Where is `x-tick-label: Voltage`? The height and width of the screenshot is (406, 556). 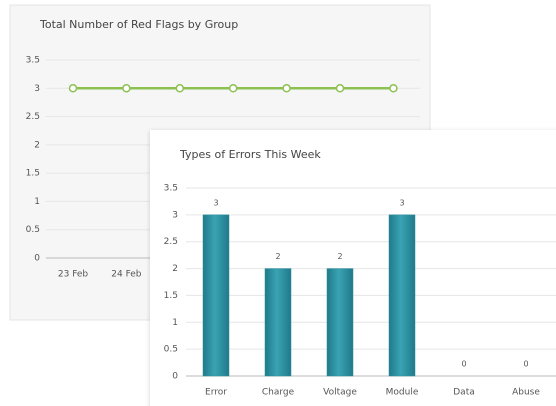 x-tick-label: Voltage is located at coordinates (340, 393).